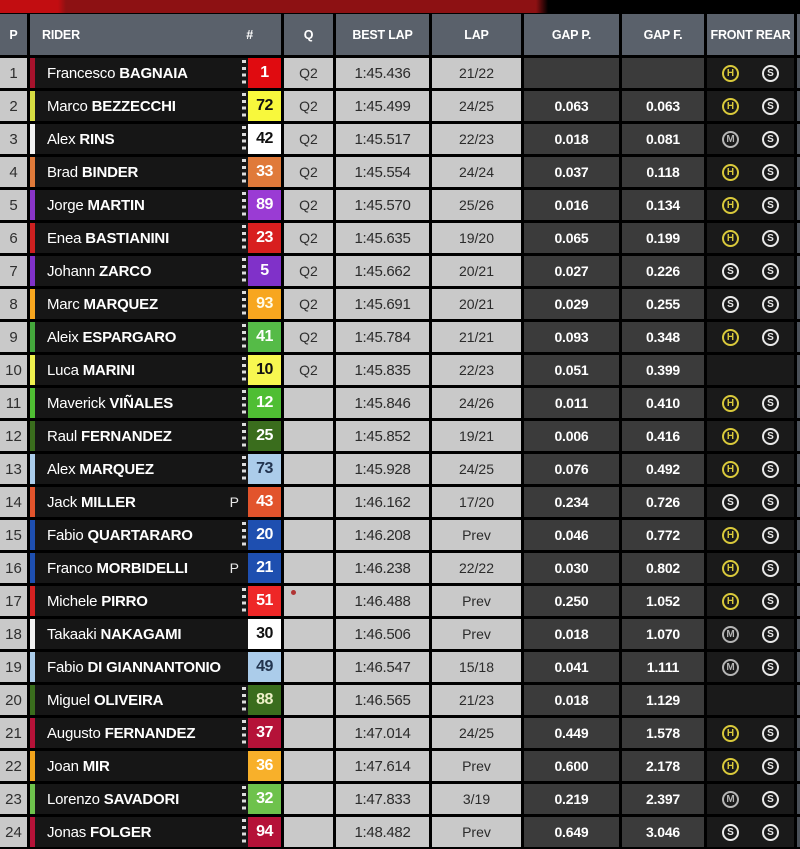 This screenshot has height=849, width=800. Describe the element at coordinates (264, 436) in the screenshot. I see `rider-number: 25` at that location.